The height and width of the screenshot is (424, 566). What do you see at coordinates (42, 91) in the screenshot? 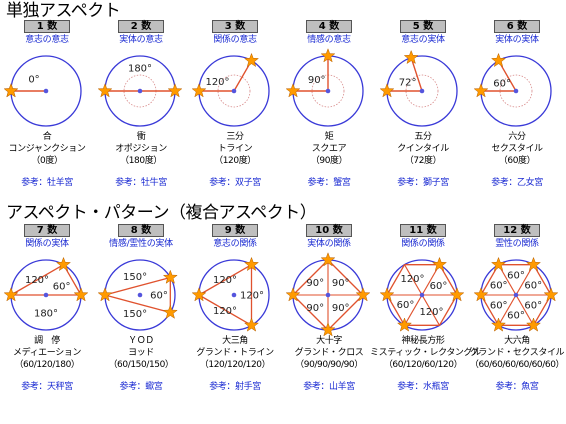
I see `aspect-diagram: 0°` at bounding box center [42, 91].